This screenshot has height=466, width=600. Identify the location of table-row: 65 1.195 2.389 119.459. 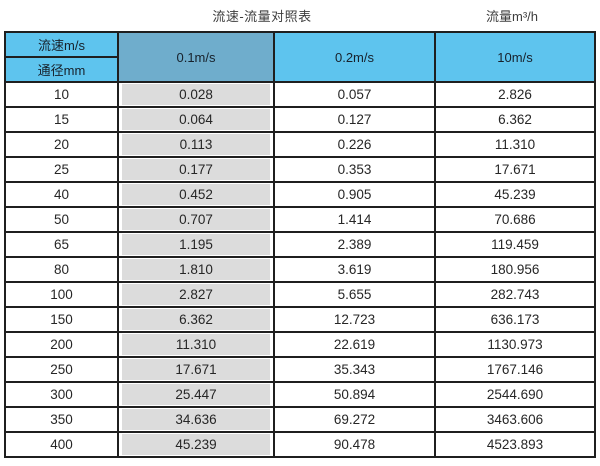
(300, 244).